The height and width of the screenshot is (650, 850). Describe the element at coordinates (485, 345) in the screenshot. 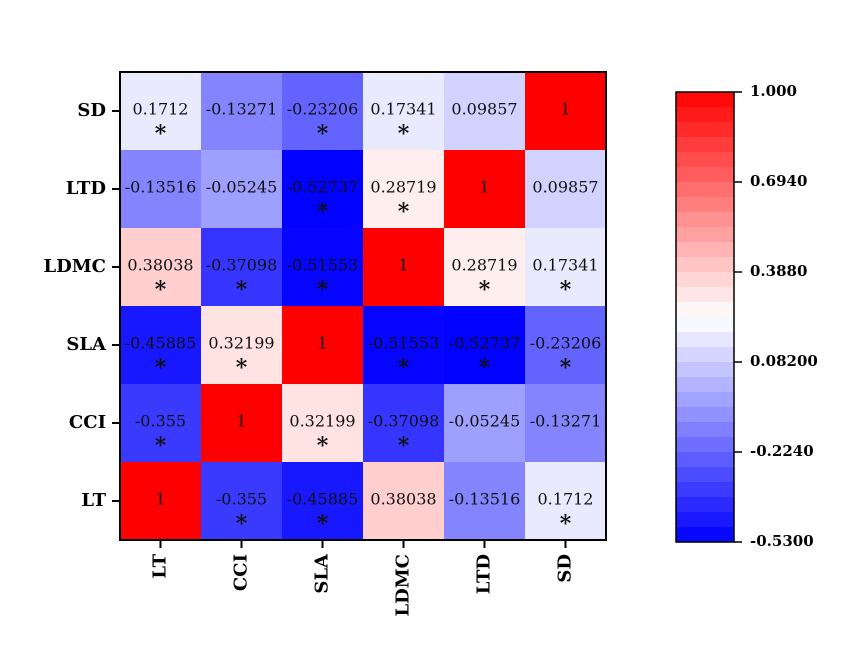

I see `heatmap-cell-SLA-LTD` at that location.